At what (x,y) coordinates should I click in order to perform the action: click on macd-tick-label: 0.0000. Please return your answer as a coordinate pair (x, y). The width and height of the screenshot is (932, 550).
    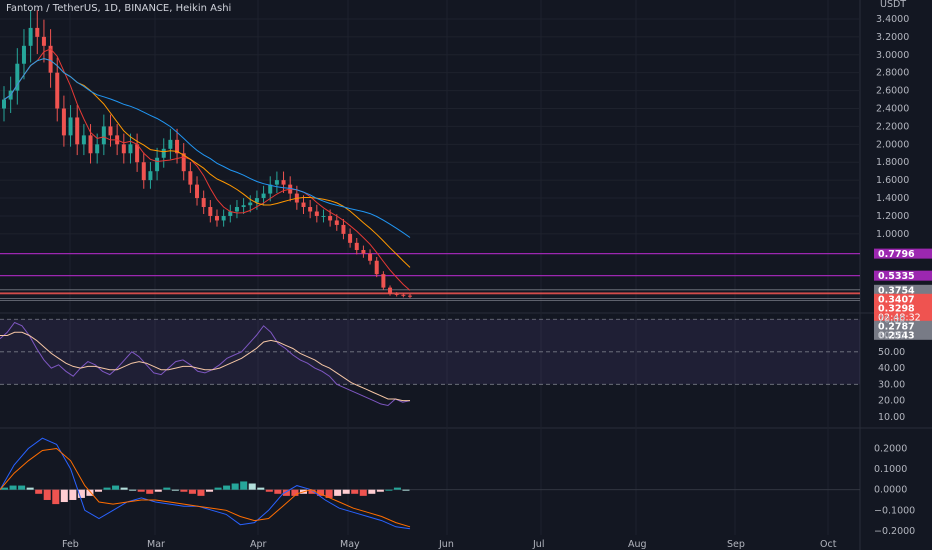
    Looking at the image, I should click on (890, 490).